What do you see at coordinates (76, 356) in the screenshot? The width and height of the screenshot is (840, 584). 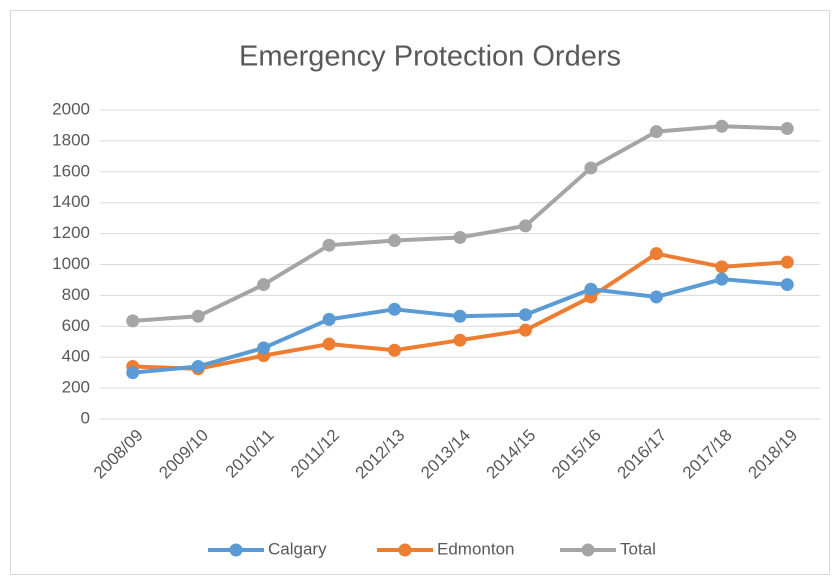 I see `y-tick-label: 400` at bounding box center [76, 356].